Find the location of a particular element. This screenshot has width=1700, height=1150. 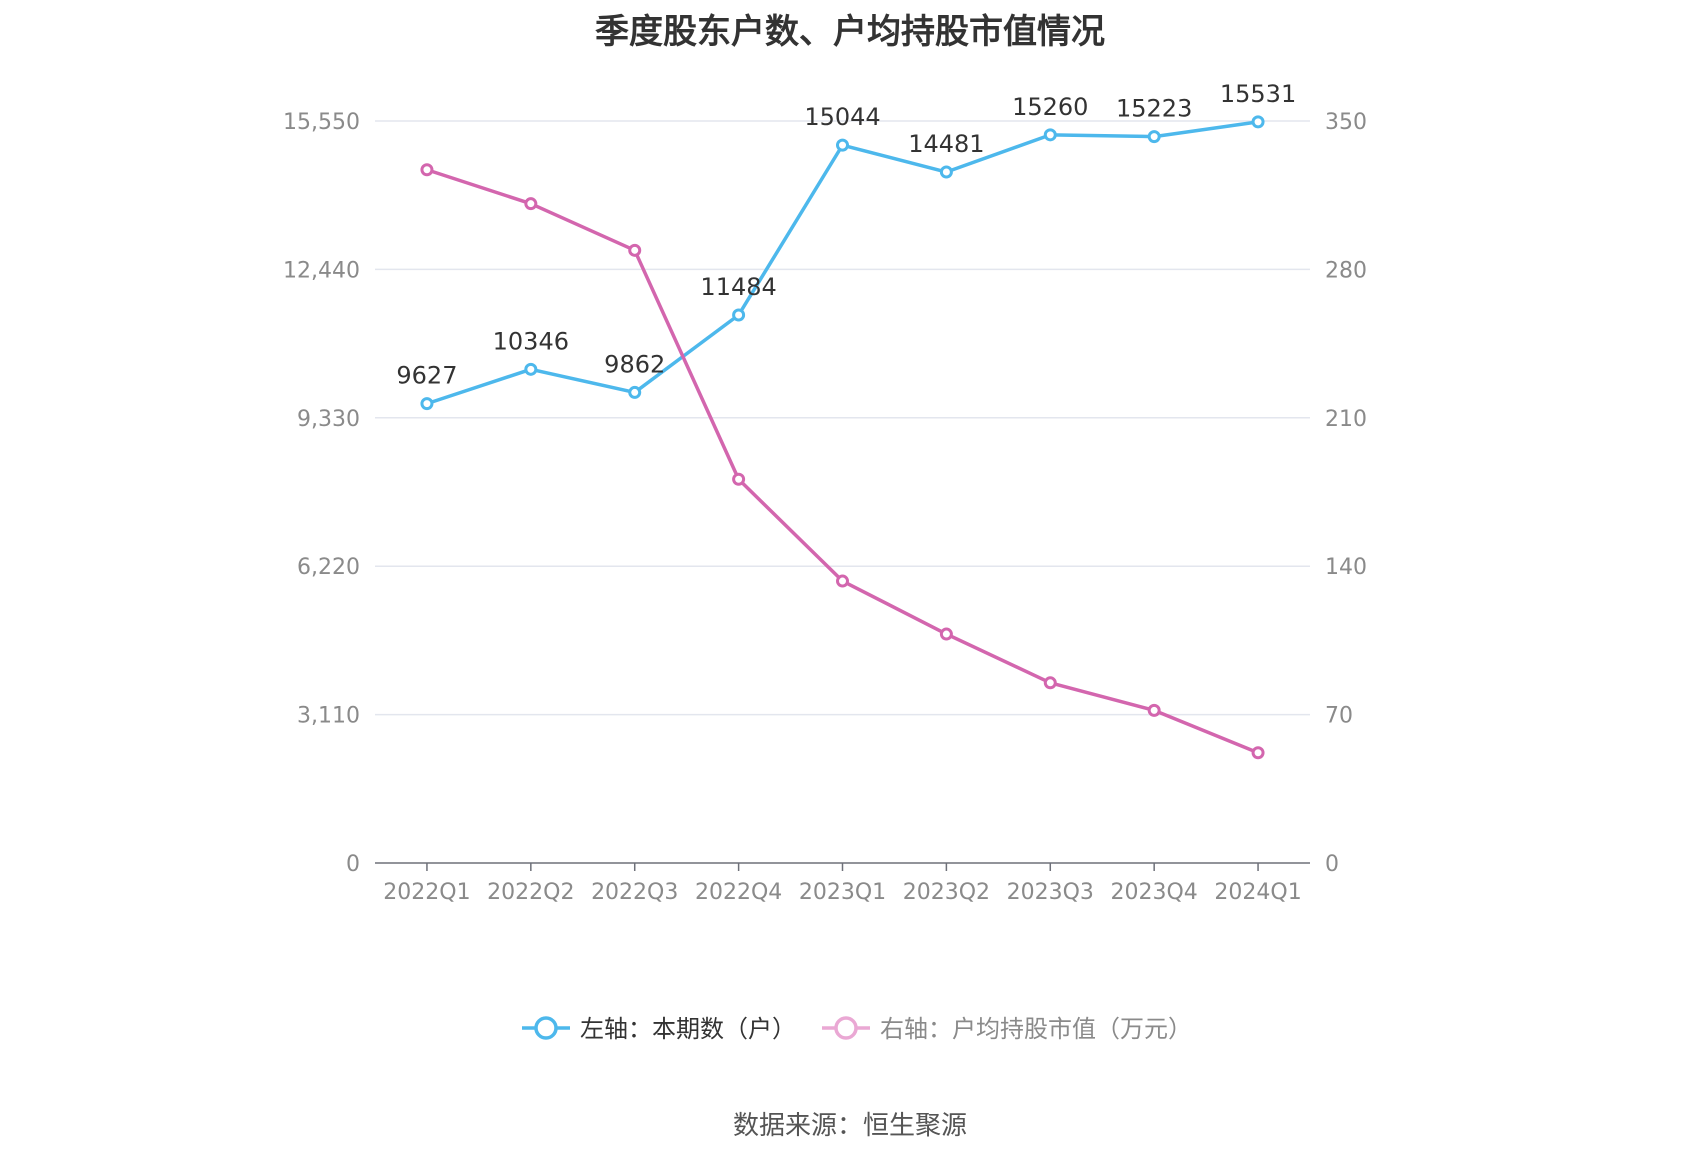

x-tick-label: 2023Q1 is located at coordinates (842, 892).